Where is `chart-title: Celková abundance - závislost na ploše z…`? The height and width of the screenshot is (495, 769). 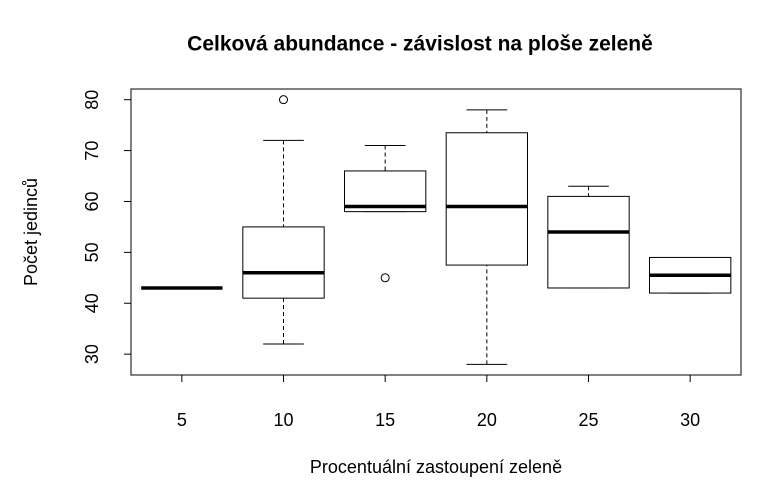 chart-title: Celková abundance - závislost na ploše z… is located at coordinates (420, 44).